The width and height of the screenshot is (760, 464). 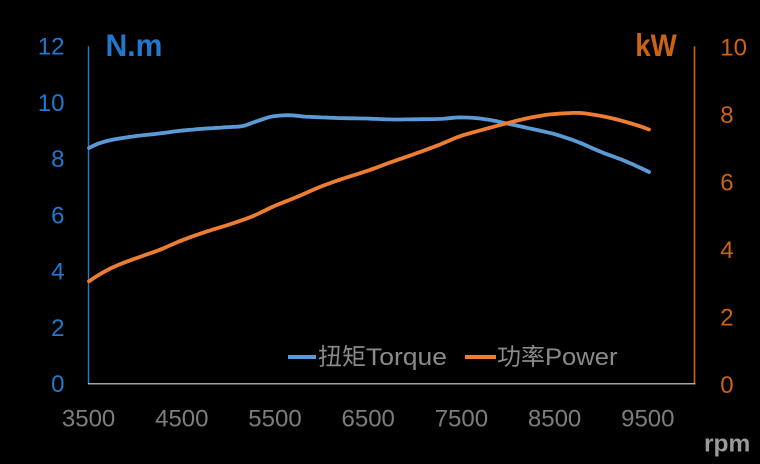 What do you see at coordinates (581, 357) in the screenshot?
I see `svg-text: Power` at bounding box center [581, 357].